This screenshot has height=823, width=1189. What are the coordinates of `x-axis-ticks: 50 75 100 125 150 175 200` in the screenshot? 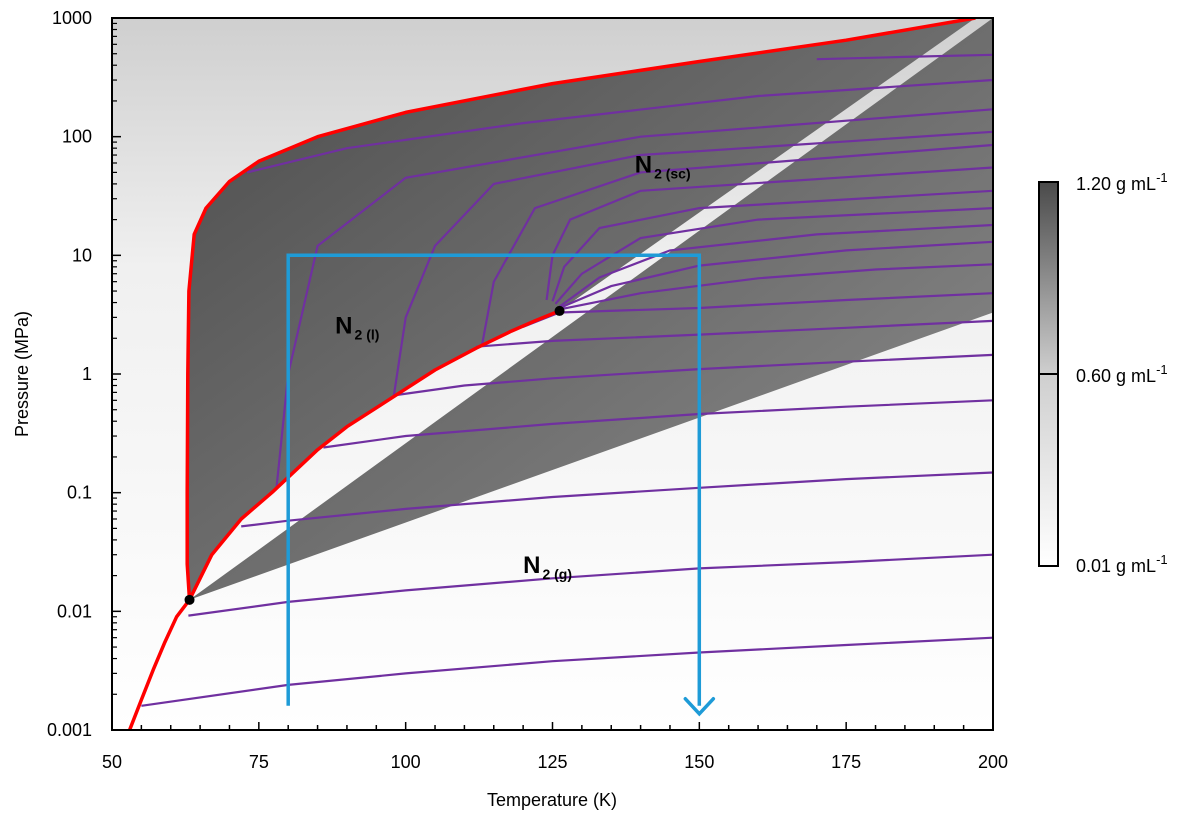 It's located at (555, 747).